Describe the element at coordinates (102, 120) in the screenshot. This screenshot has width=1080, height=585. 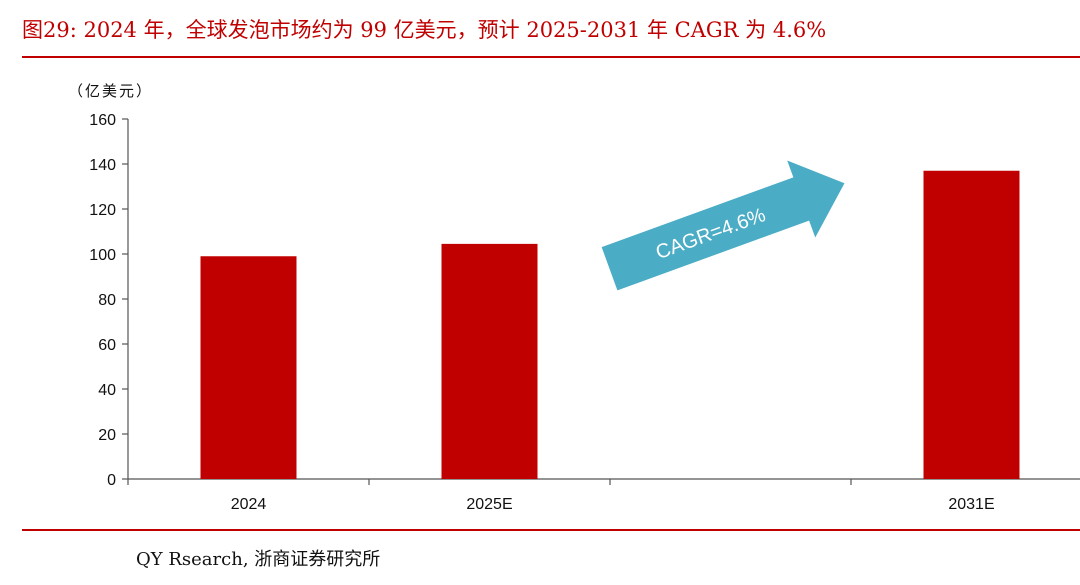
I see `y-tick-label: 160` at that location.